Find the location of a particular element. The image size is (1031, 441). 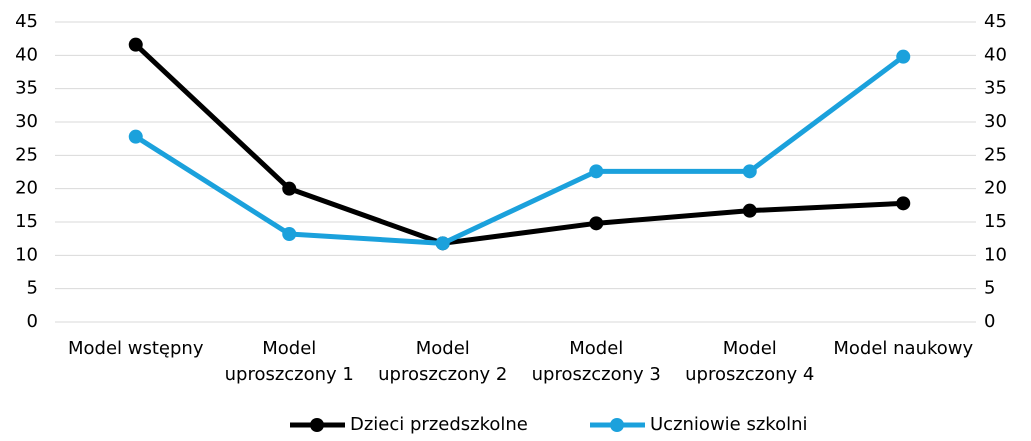

y-tick-label: 35 is located at coordinates (26, 88).